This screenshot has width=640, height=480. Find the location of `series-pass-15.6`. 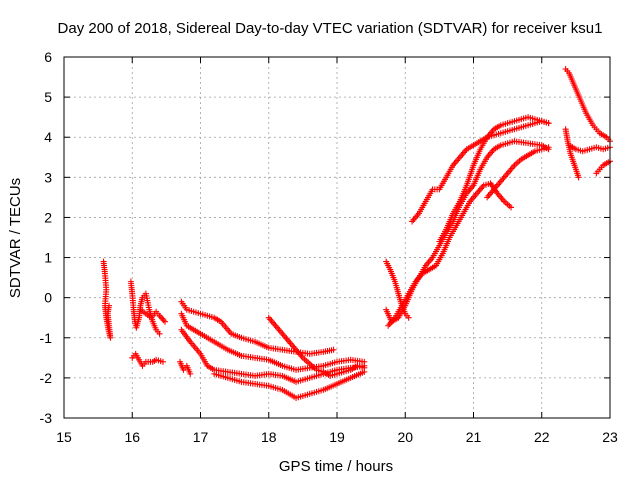

series-pass-15.6 is located at coordinates (107, 299).